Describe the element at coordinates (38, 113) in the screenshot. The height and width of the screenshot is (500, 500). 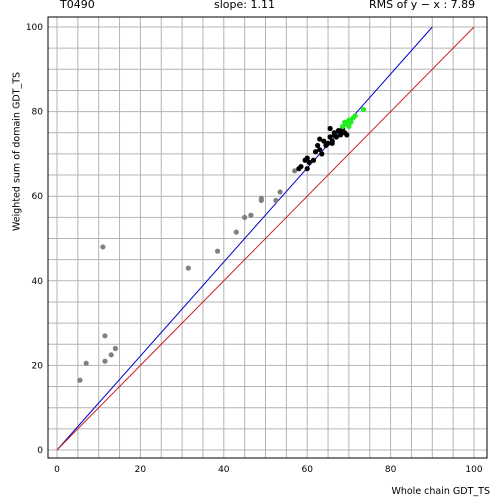
I see `y-tick-label: 80` at that location.